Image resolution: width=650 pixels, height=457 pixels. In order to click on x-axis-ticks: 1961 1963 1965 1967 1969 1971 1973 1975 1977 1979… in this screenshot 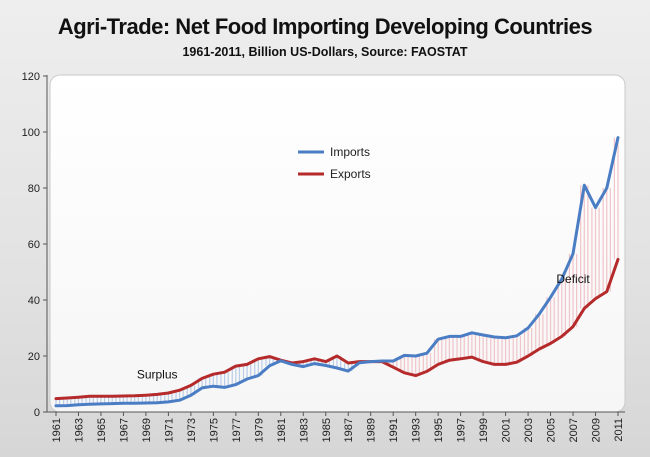, I will do `click(338, 427)`.